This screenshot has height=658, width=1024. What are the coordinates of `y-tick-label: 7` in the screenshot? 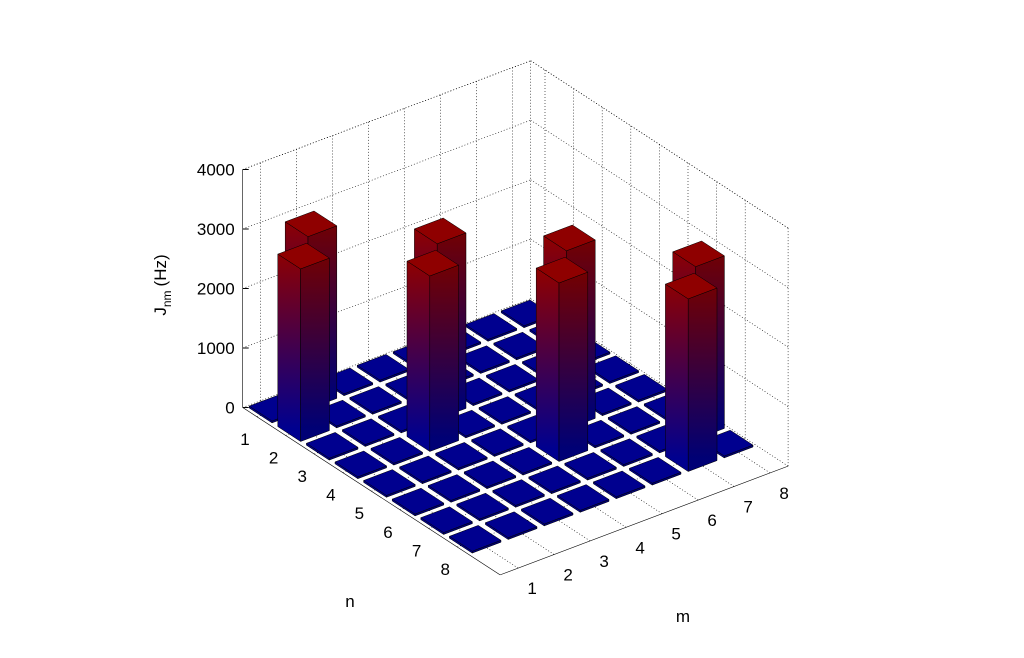 It's located at (747, 507).